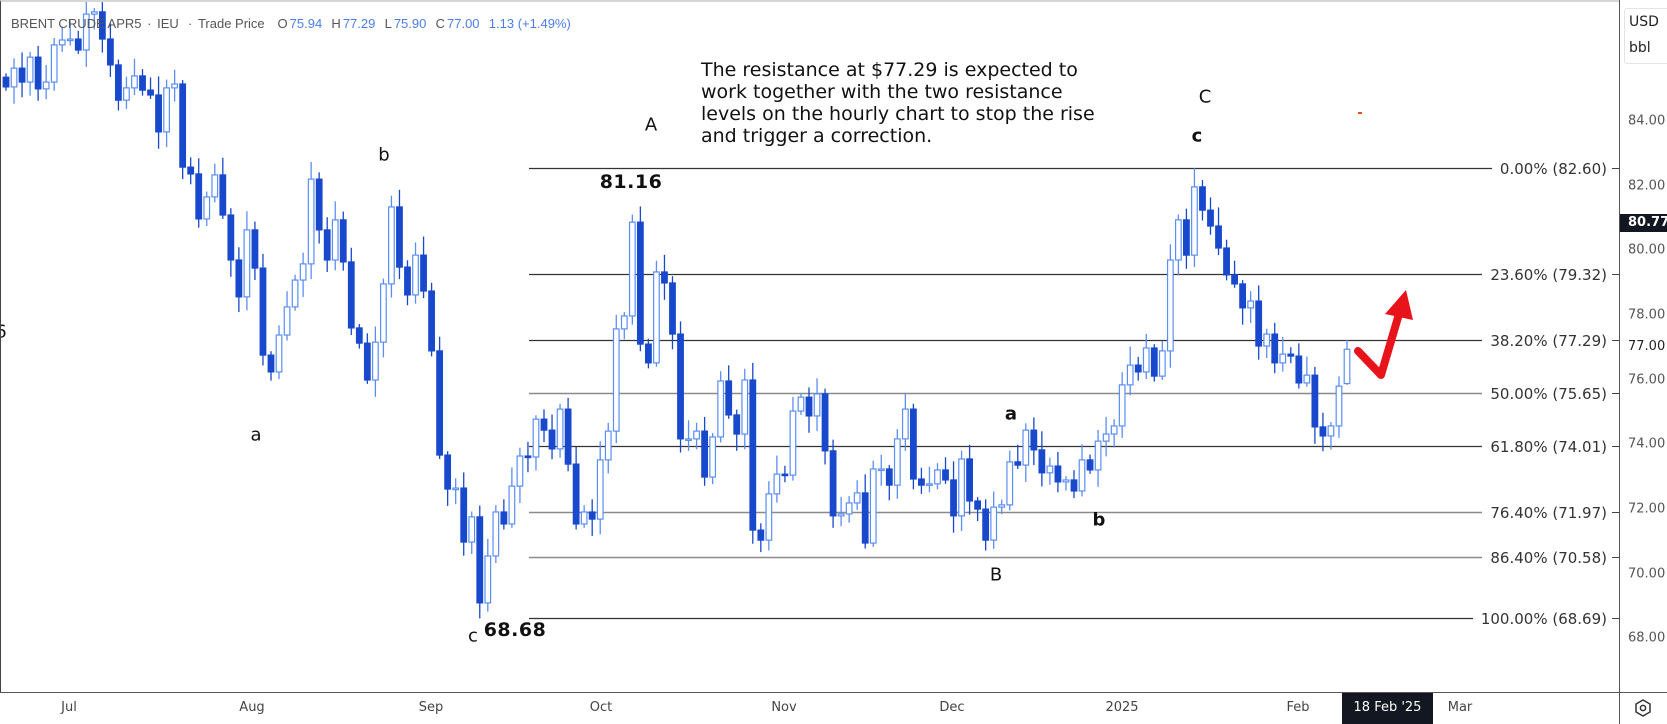  I want to click on wave-label-C: C, so click(1205, 97).